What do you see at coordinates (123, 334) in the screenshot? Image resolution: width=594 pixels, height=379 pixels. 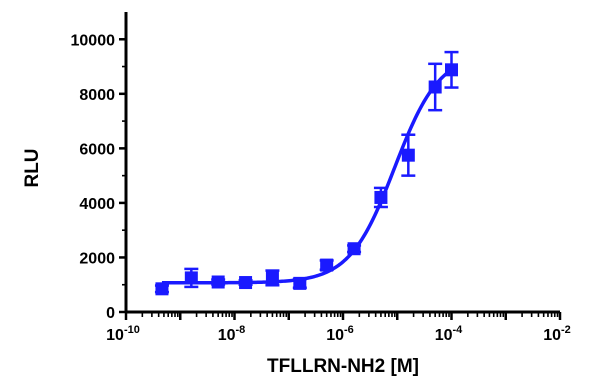 I see `x-tick-label: 10⁻¹⁰` at bounding box center [123, 334].